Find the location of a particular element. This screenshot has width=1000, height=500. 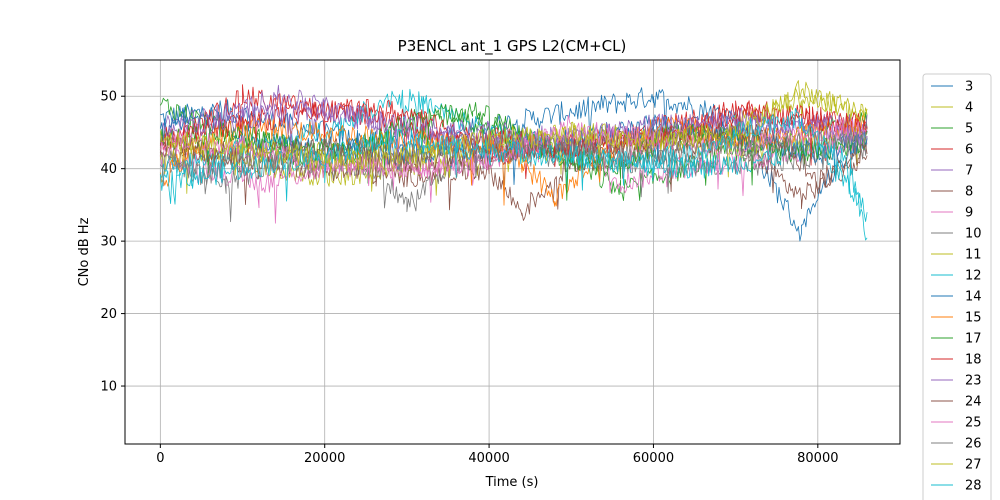

x-tick-label: 60000 is located at coordinates (653, 458).